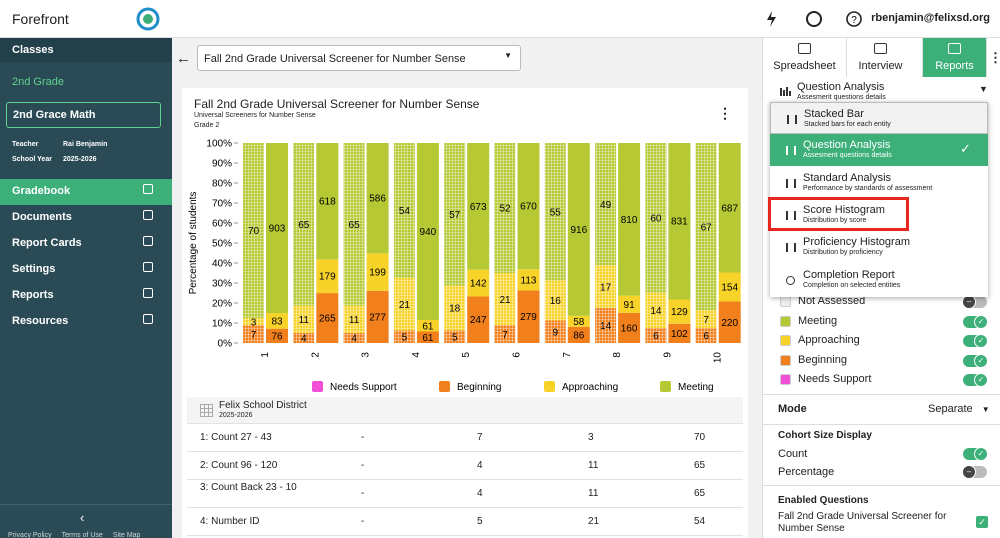 The image size is (1000, 538). What do you see at coordinates (30, 535) in the screenshot?
I see `footer-link: Privacy Policy` at bounding box center [30, 535].